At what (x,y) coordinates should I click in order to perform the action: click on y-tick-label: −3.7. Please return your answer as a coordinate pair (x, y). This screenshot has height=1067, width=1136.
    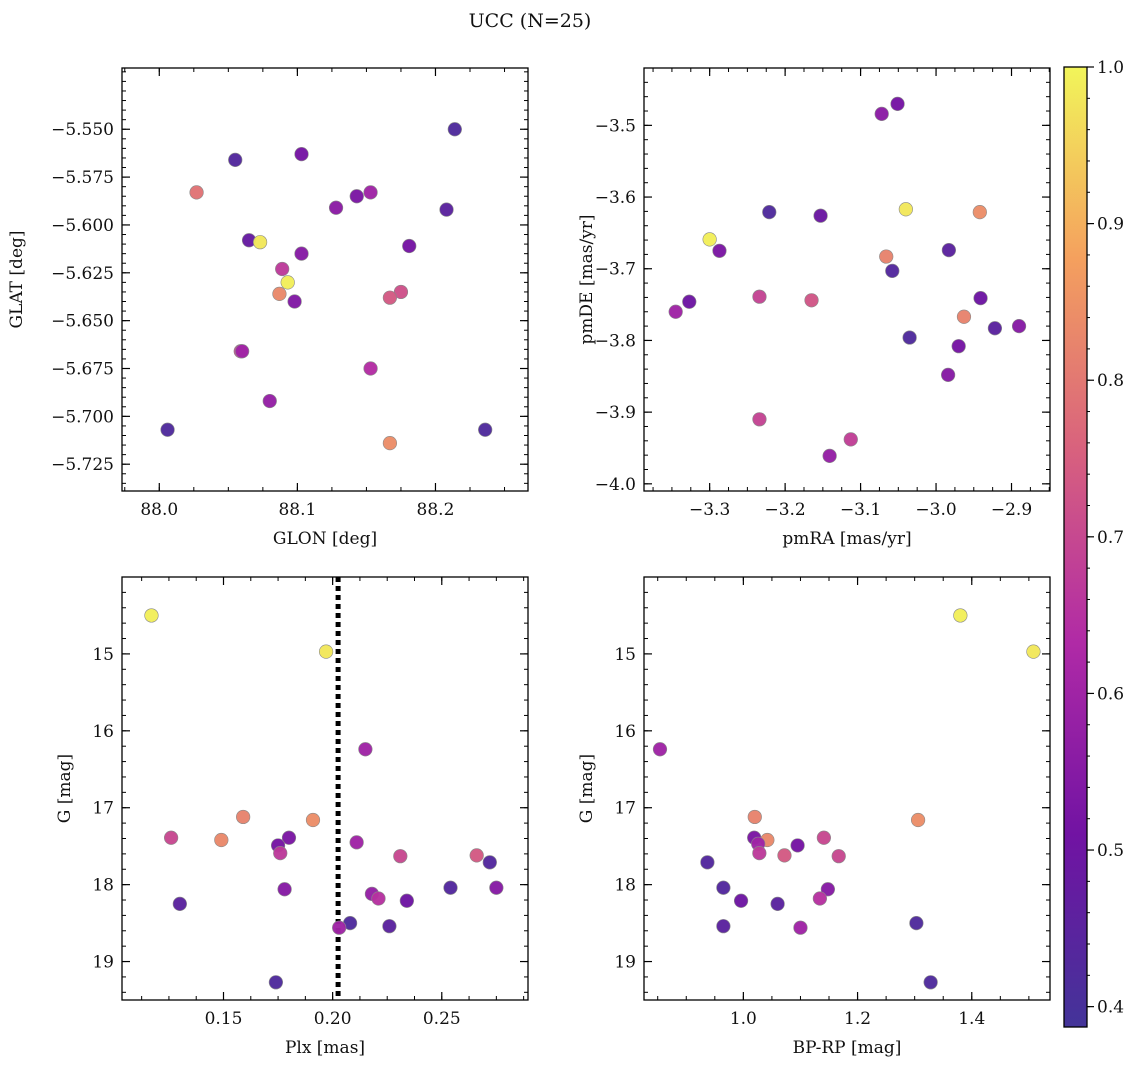
    Looking at the image, I should click on (615, 270).